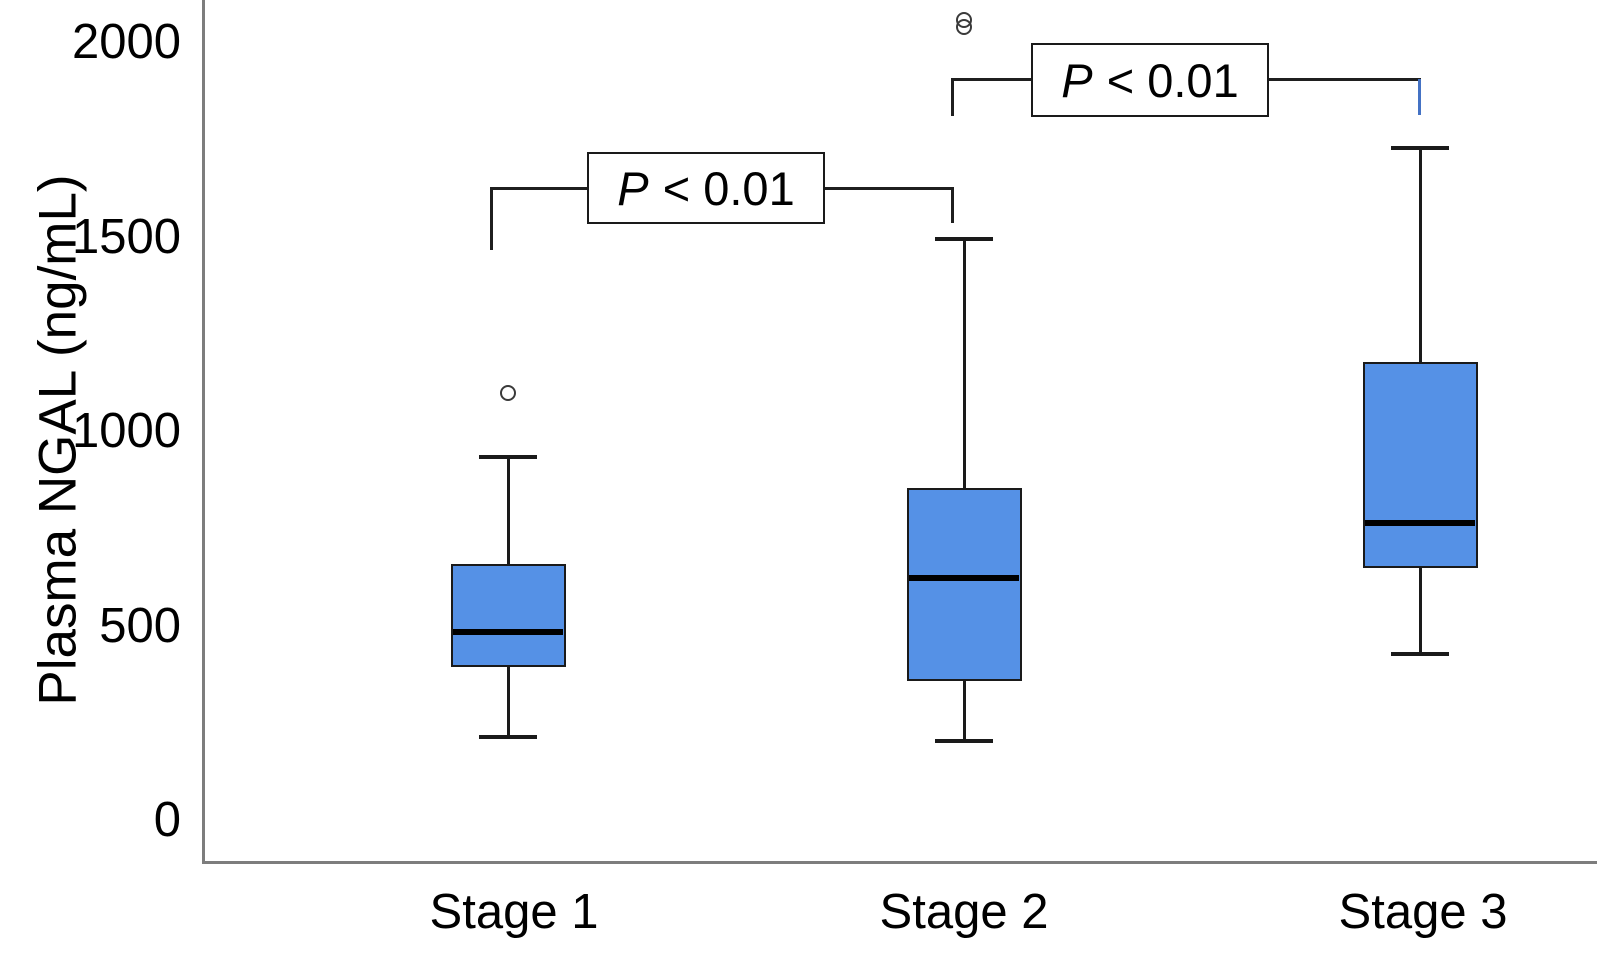  What do you see at coordinates (964, 912) in the screenshot?
I see `x-category-label-stage-2: Stage 2` at bounding box center [964, 912].